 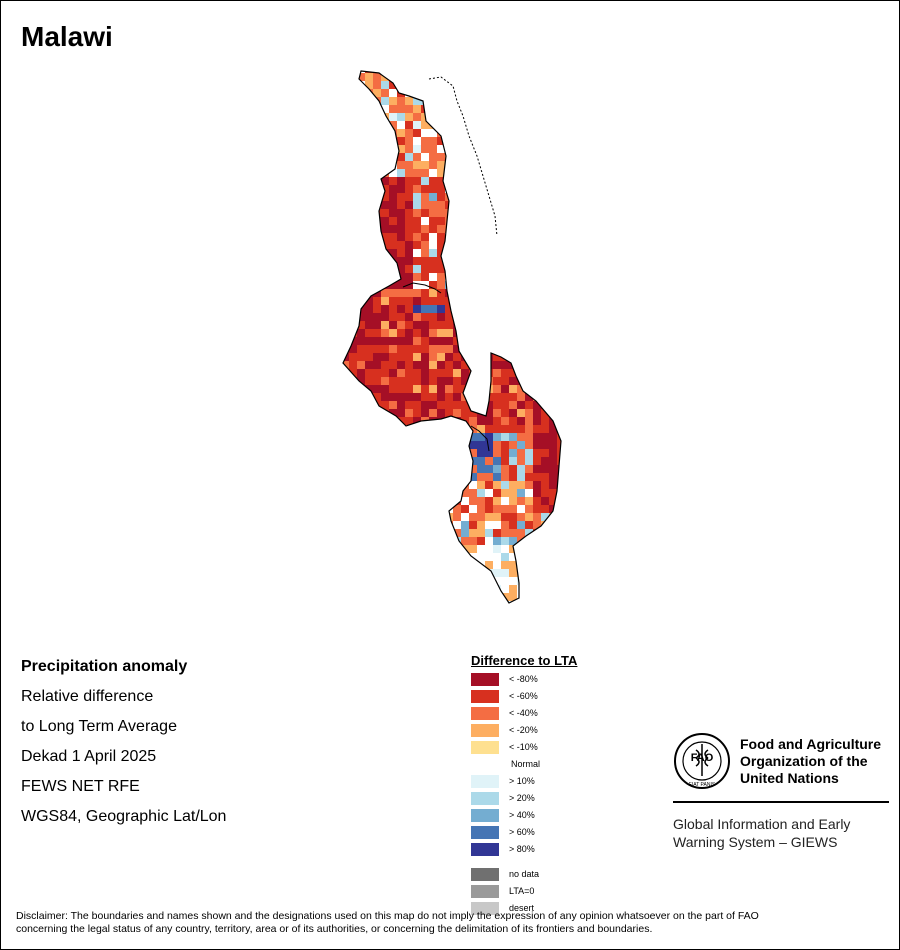 What do you see at coordinates (523, 747) in the screenshot?
I see `legend-label: < -10%` at bounding box center [523, 747].